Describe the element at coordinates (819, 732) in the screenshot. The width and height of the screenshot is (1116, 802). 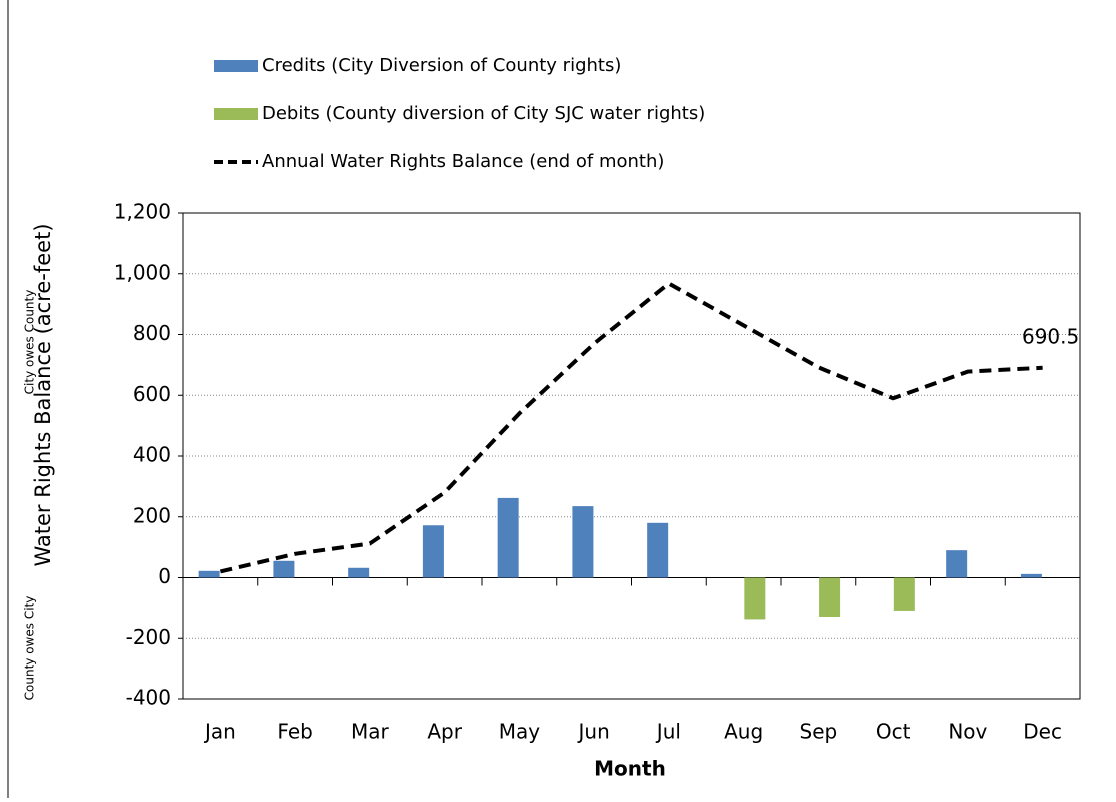
I see `x-tick-label: Sep` at that location.